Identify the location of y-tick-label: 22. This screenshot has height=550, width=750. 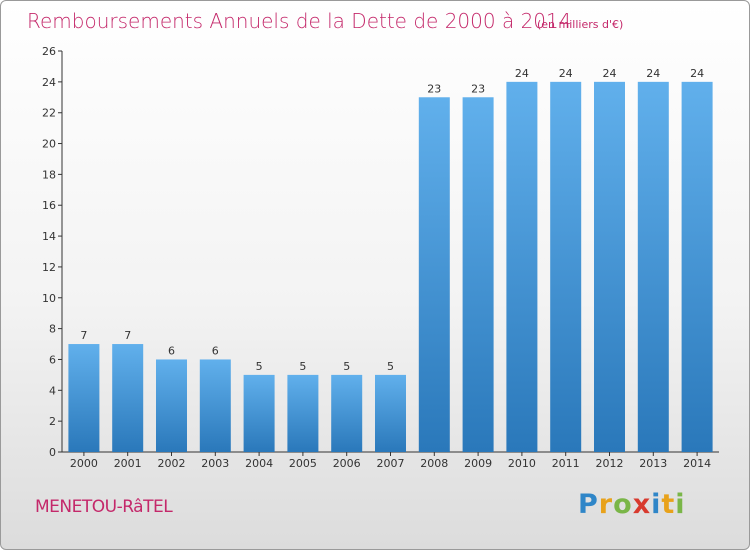
(49, 113).